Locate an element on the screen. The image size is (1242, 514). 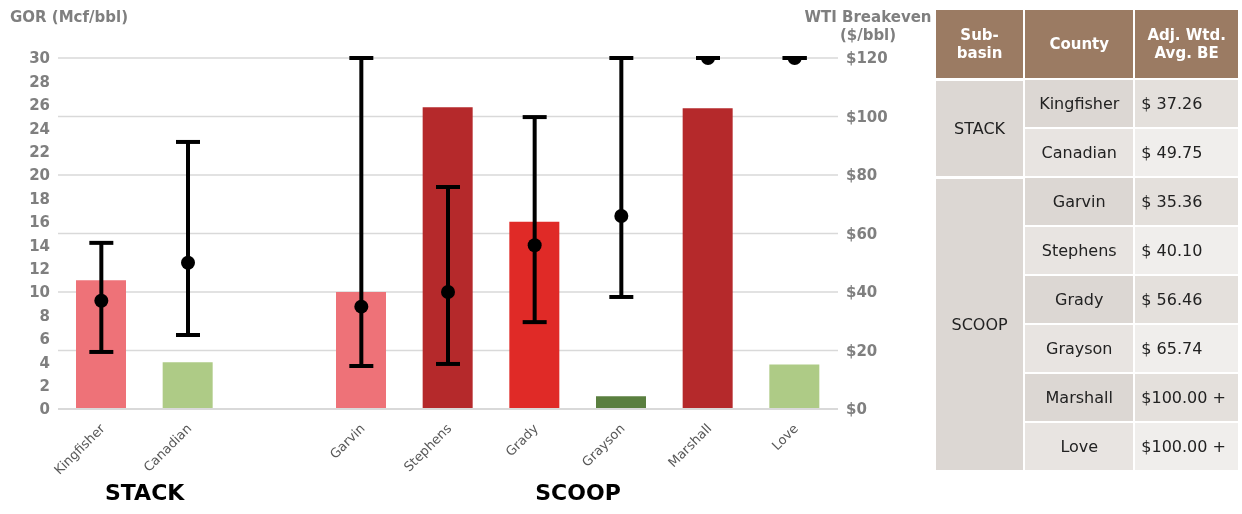
y-tick-label: 10 is located at coordinates (39, 292).